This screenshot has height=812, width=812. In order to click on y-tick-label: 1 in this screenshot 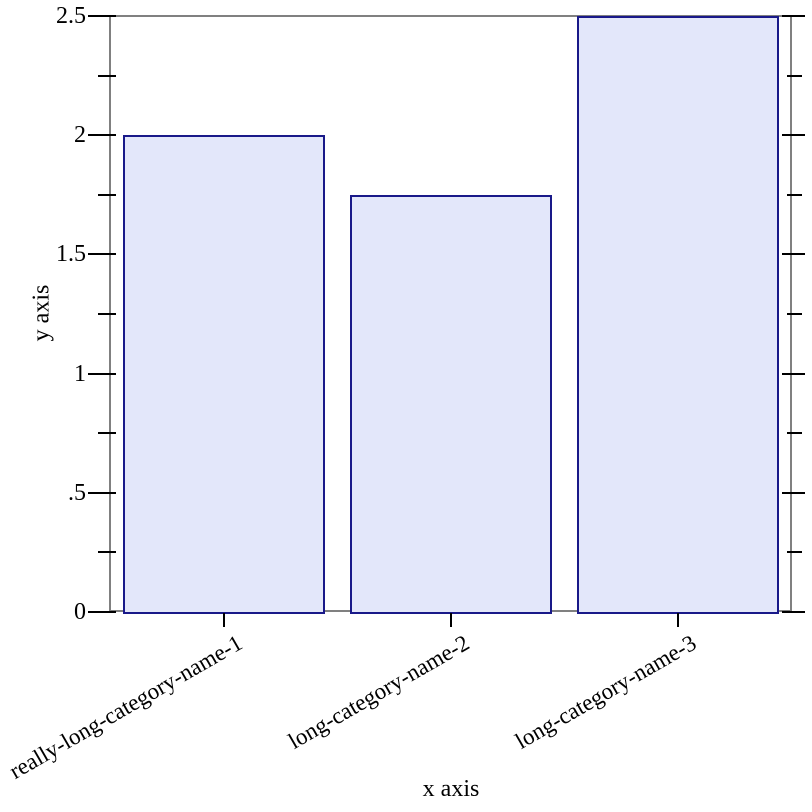, I will do `click(80, 374)`.